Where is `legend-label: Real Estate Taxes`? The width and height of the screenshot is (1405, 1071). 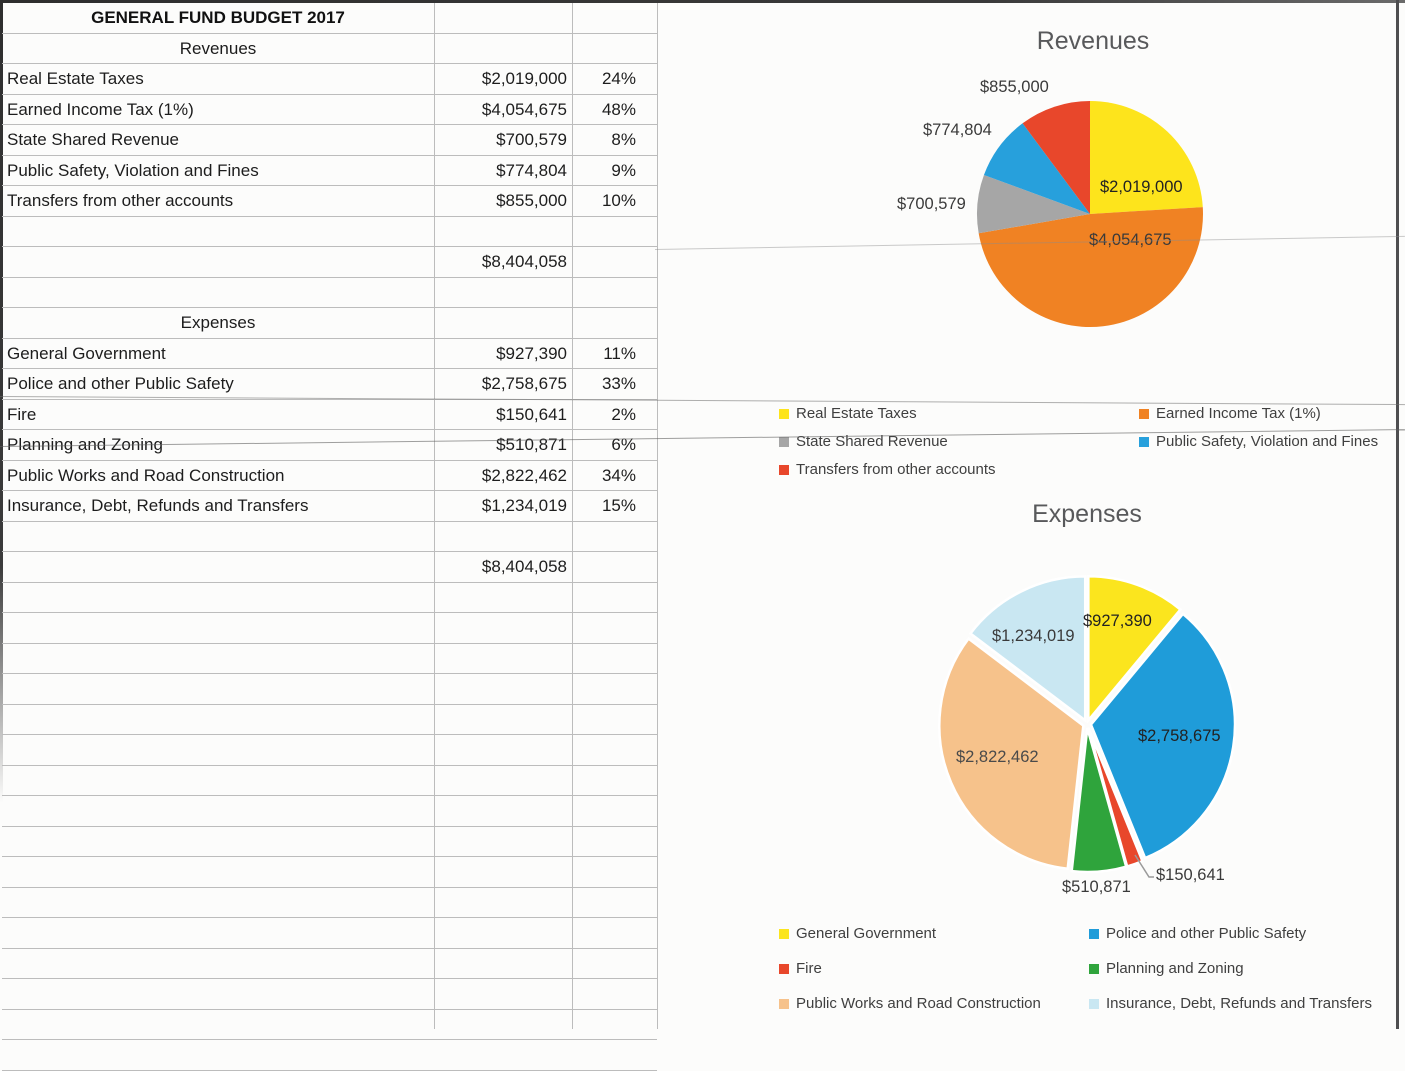 legend-label: Real Estate Taxes is located at coordinates (856, 413).